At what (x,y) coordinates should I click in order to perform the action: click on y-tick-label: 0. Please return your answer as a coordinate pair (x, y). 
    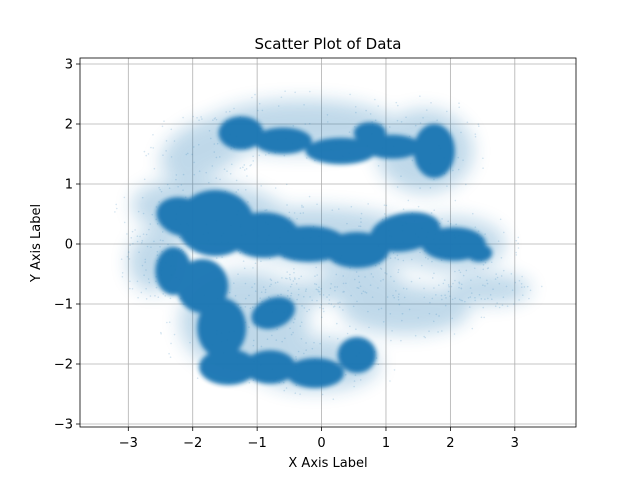
    Looking at the image, I should click on (69, 245).